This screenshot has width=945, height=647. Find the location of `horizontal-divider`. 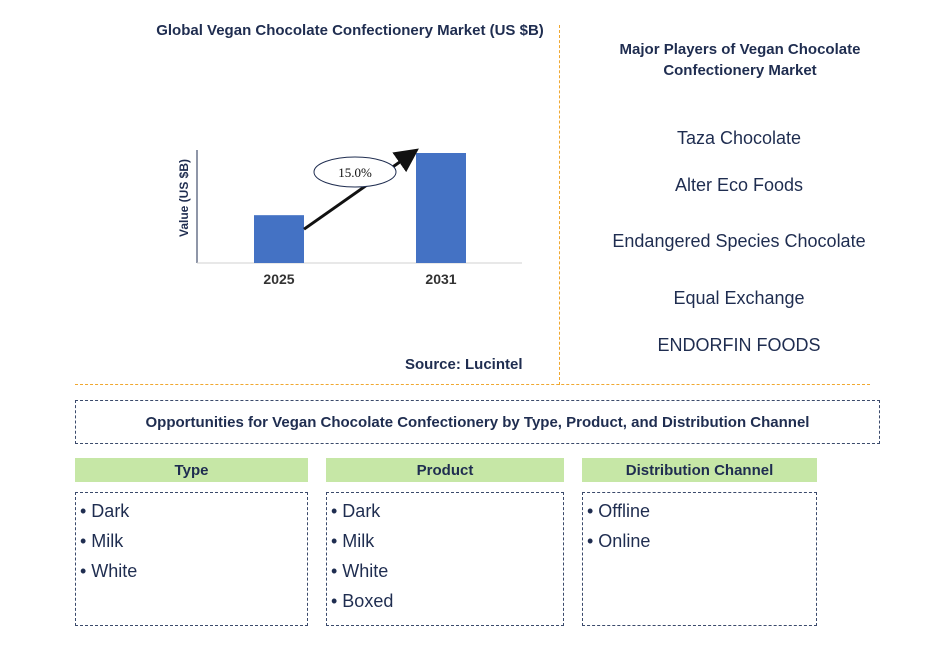

horizontal-divider is located at coordinates (472, 384).